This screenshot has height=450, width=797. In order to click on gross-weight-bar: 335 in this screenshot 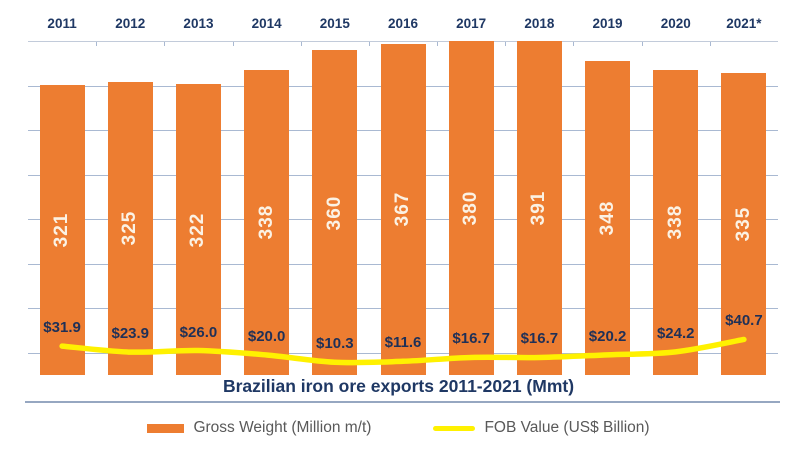, I will do `click(744, 223)`.